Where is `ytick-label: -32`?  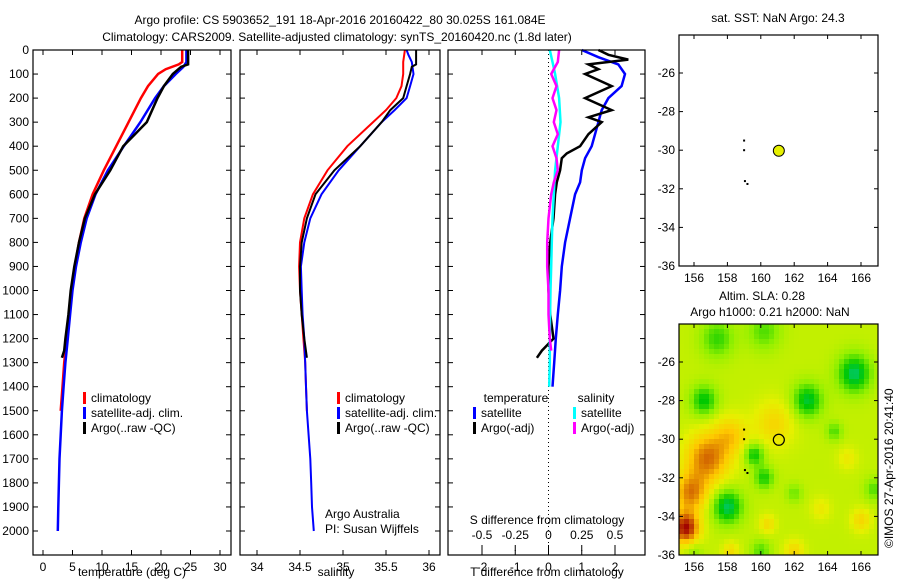
ytick-label: -32 is located at coordinates (667, 189).